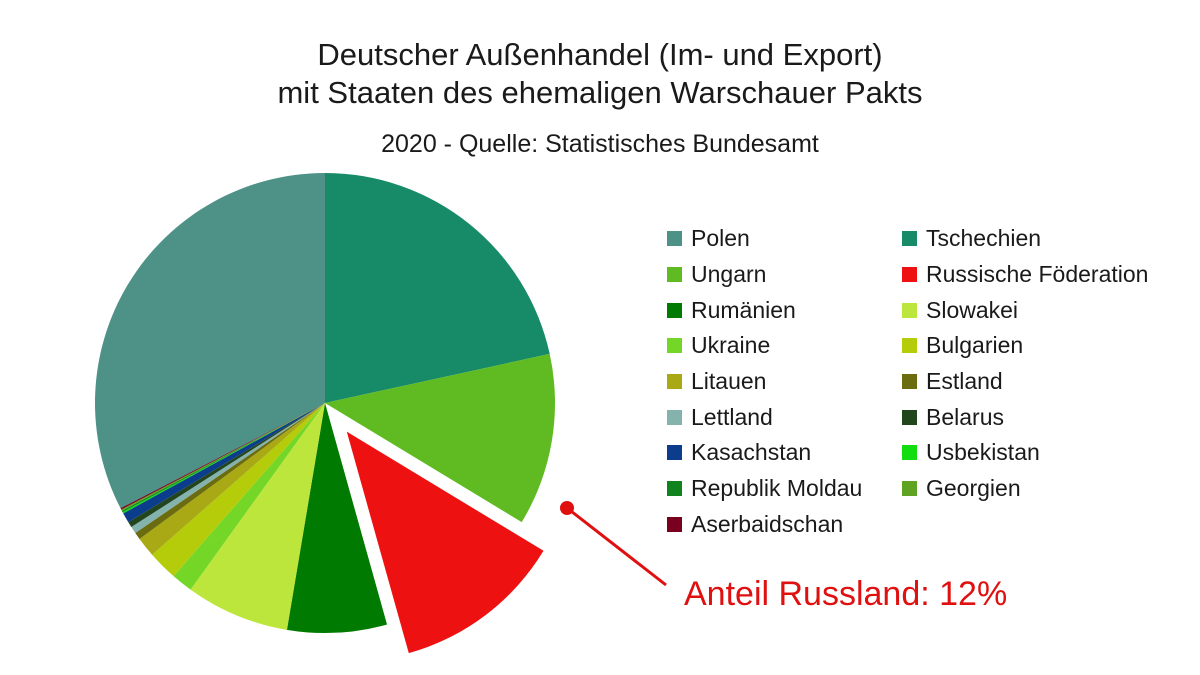 The width and height of the screenshot is (1200, 675). What do you see at coordinates (731, 345) in the screenshot?
I see `legend-label: Ukraine` at bounding box center [731, 345].